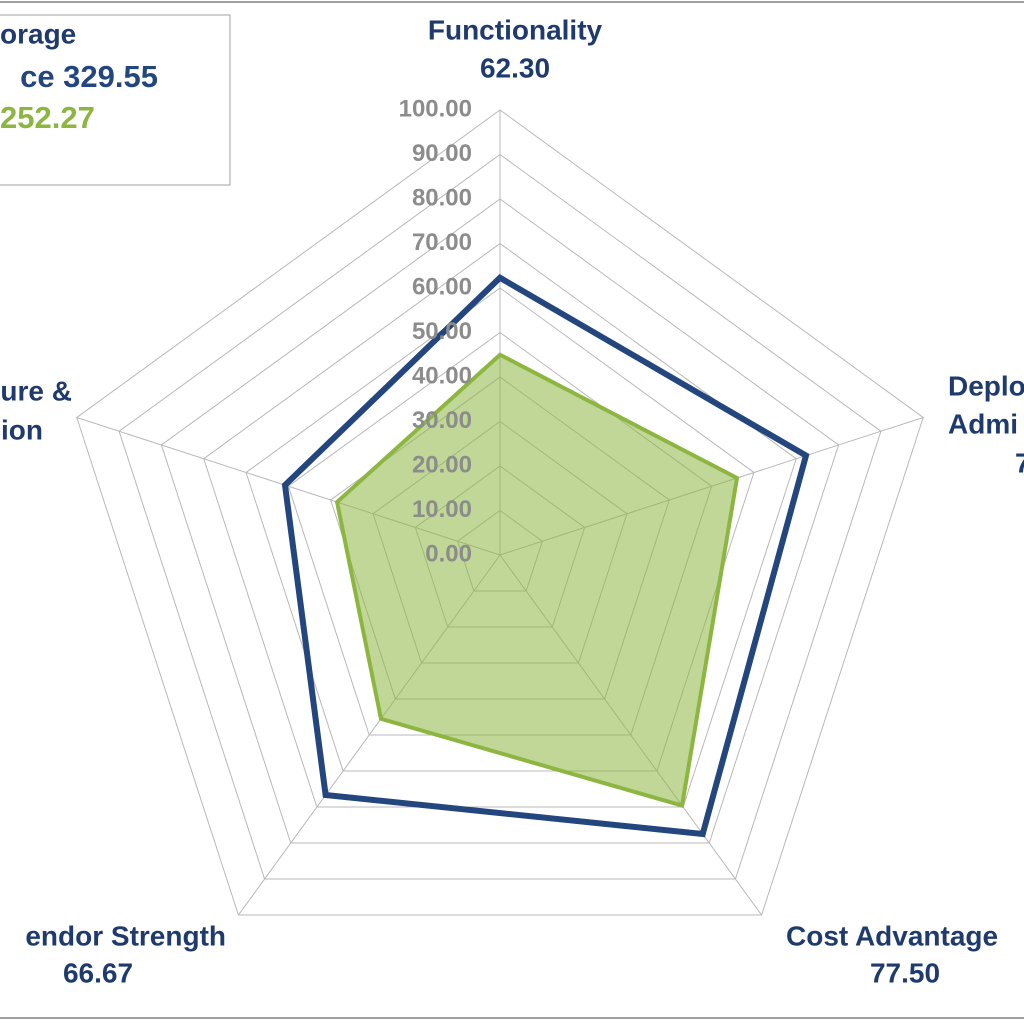 This screenshot has width=1024, height=1024. Describe the element at coordinates (47, 117) in the screenshot. I see `legend-entry: 252.27` at that location.